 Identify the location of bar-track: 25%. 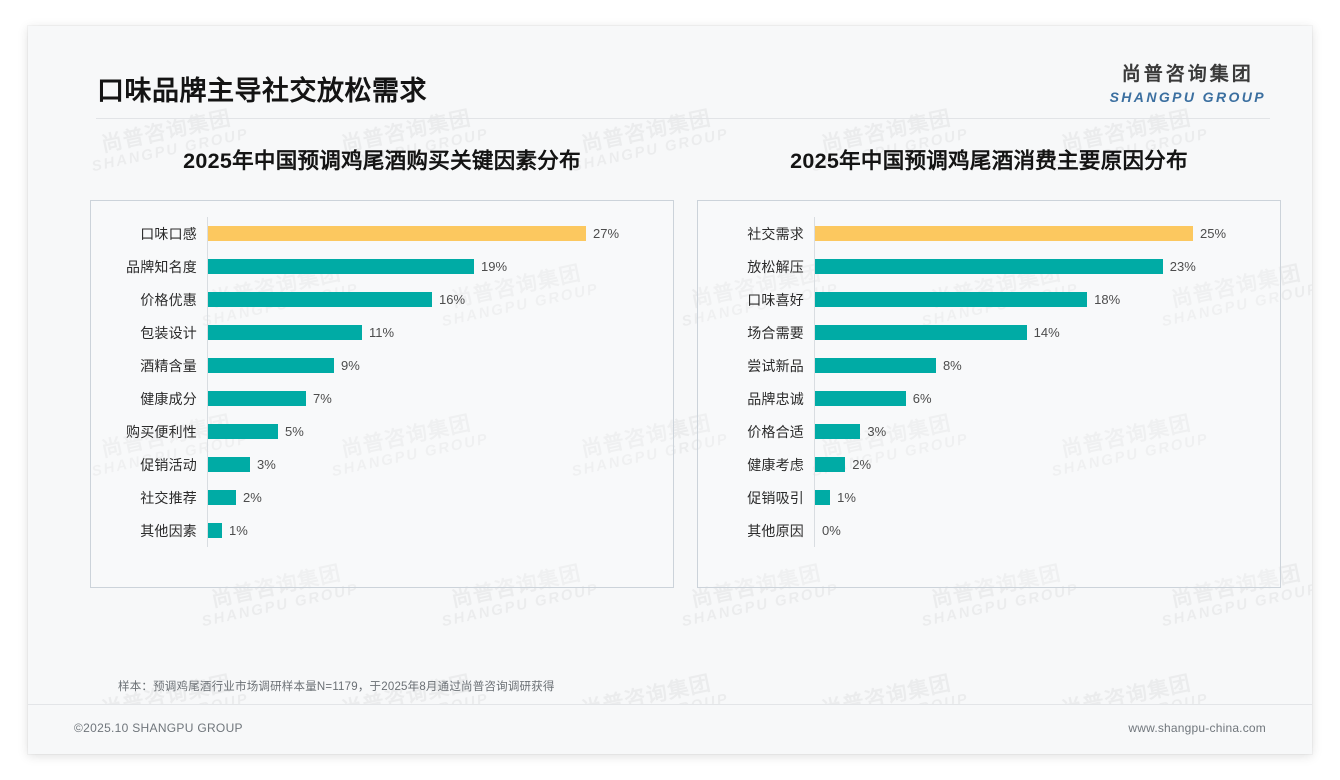
(1047, 233).